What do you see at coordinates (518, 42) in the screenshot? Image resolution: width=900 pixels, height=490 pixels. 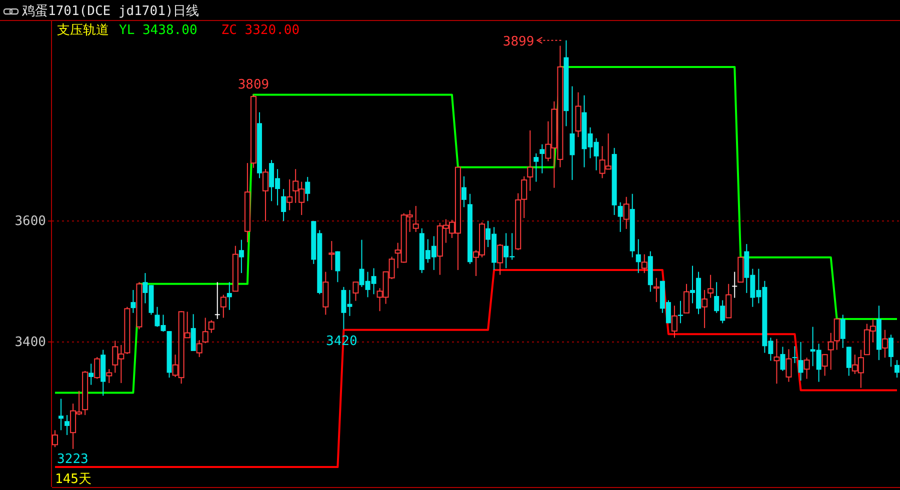 I see `annotation: 3899` at bounding box center [518, 42].